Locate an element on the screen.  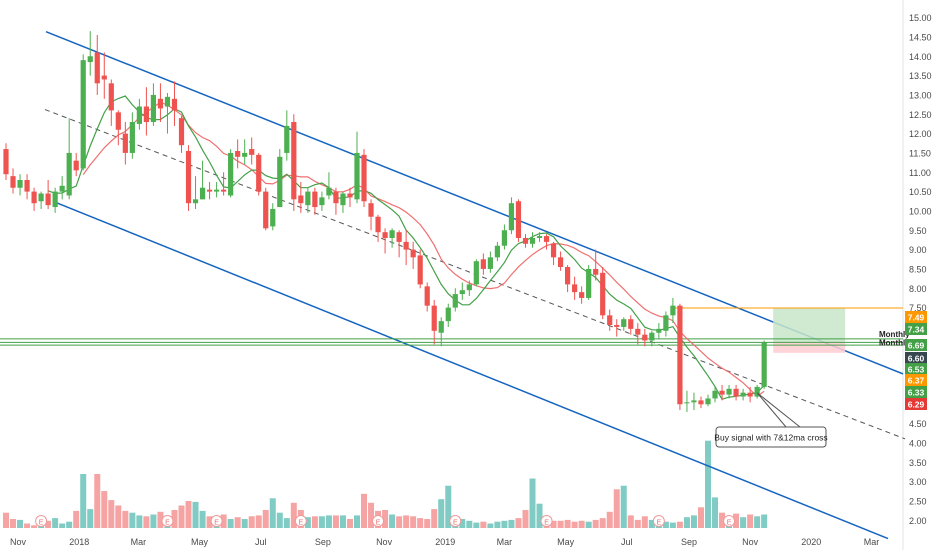
price-label: 7.34 is located at coordinates (916, 330).